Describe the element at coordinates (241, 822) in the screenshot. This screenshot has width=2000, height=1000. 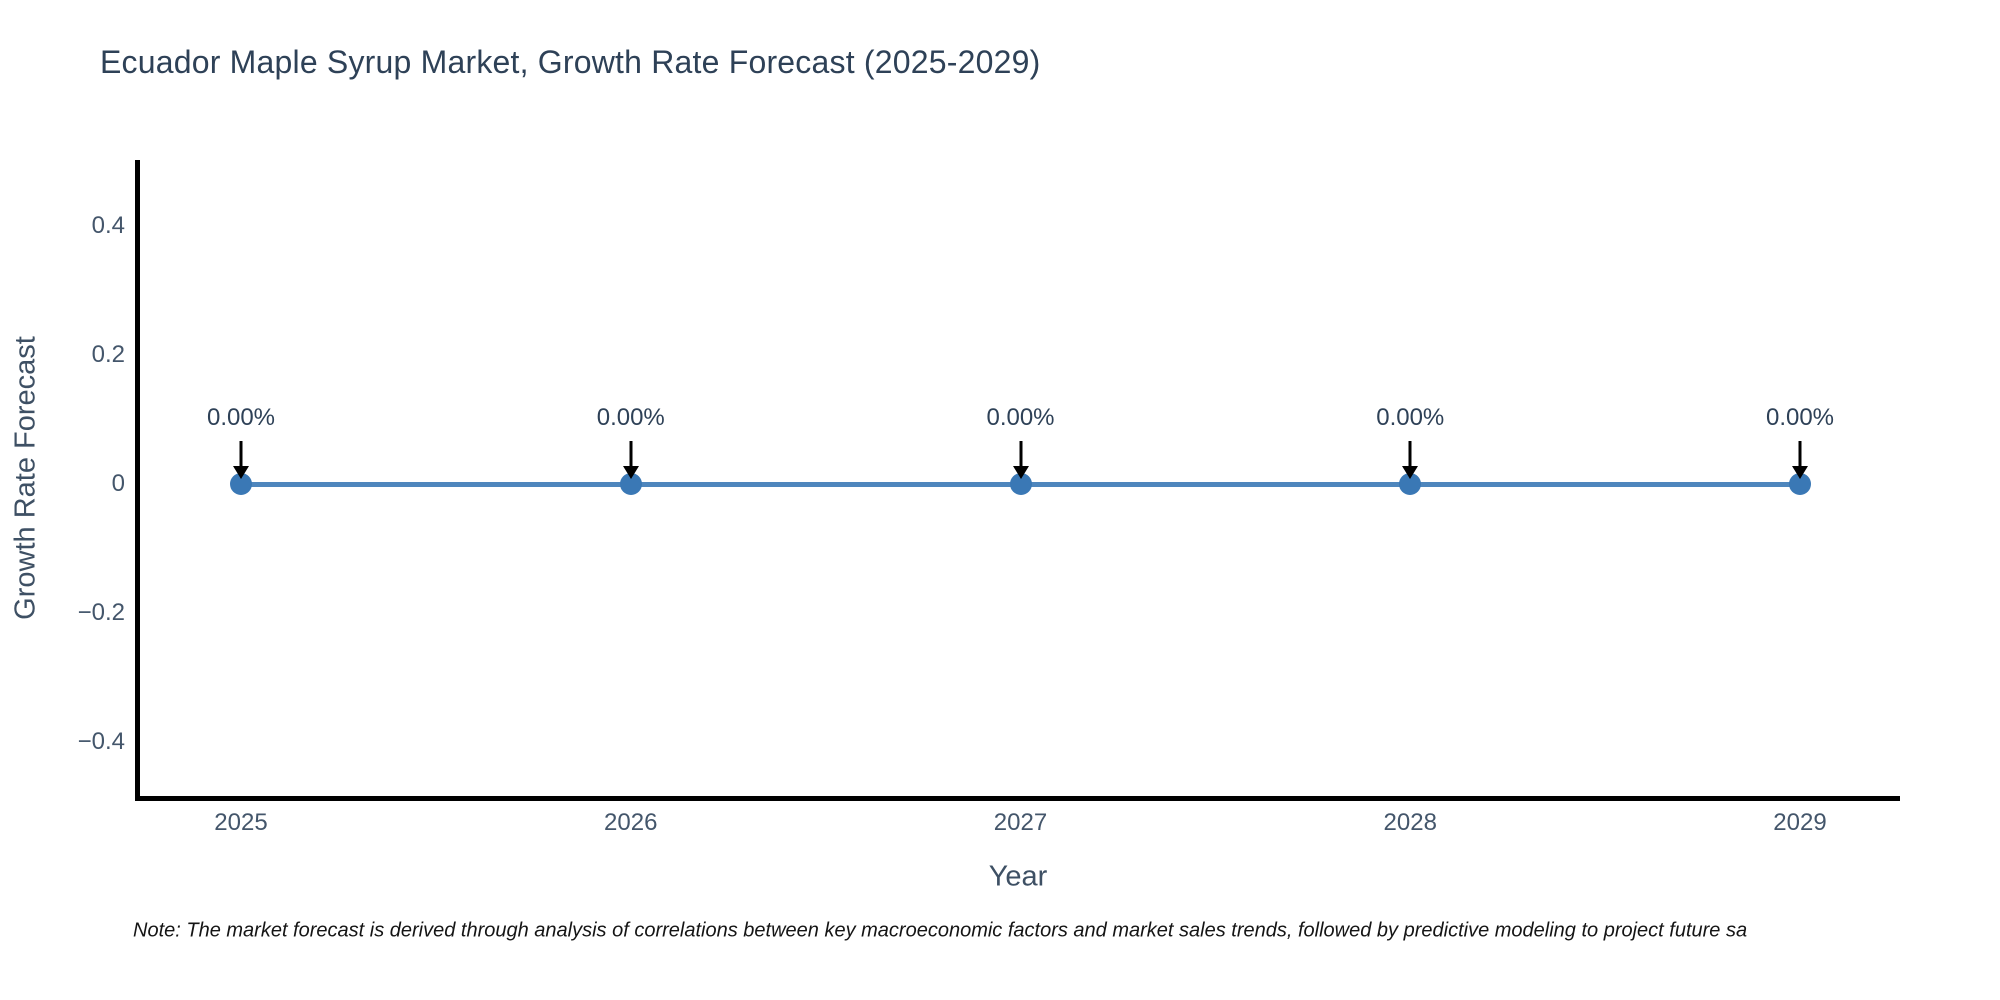
I see `x-tick-label: 2025` at that location.